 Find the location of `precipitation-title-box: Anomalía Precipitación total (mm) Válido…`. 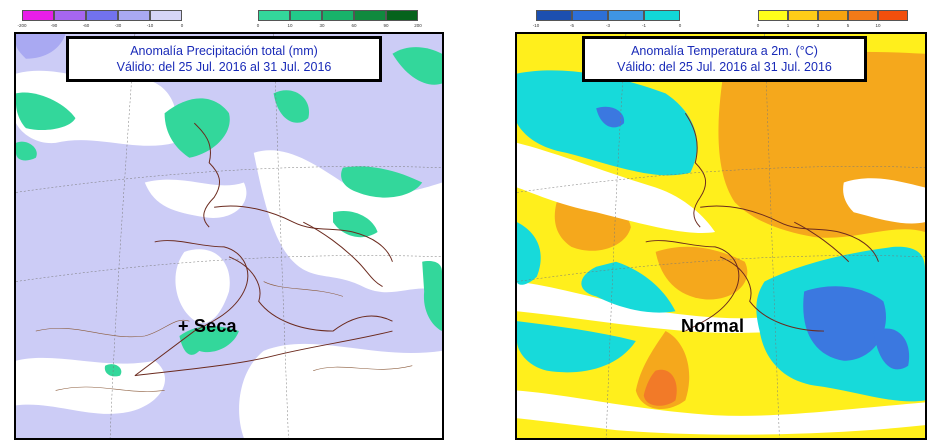

precipitation-title-box: Anomalía Precipitación total (mm) Válido… is located at coordinates (224, 59).